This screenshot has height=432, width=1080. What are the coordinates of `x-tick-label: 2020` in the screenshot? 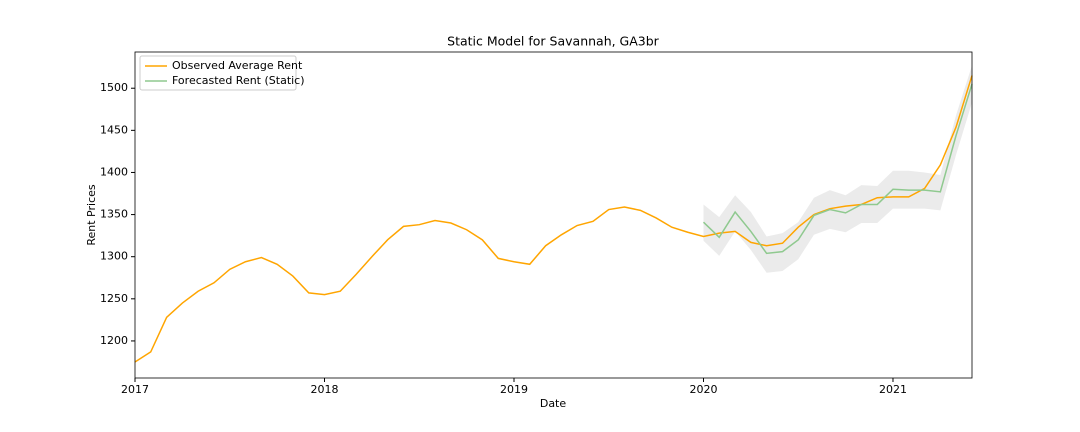 It's located at (703, 389).